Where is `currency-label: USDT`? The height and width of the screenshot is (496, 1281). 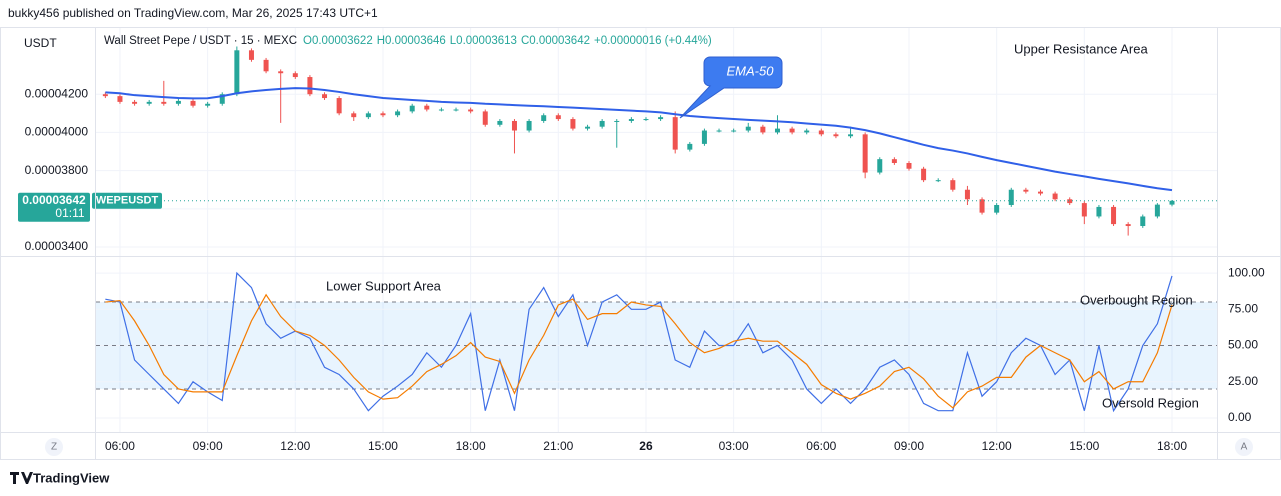
currency-label: USDT is located at coordinates (40, 43).